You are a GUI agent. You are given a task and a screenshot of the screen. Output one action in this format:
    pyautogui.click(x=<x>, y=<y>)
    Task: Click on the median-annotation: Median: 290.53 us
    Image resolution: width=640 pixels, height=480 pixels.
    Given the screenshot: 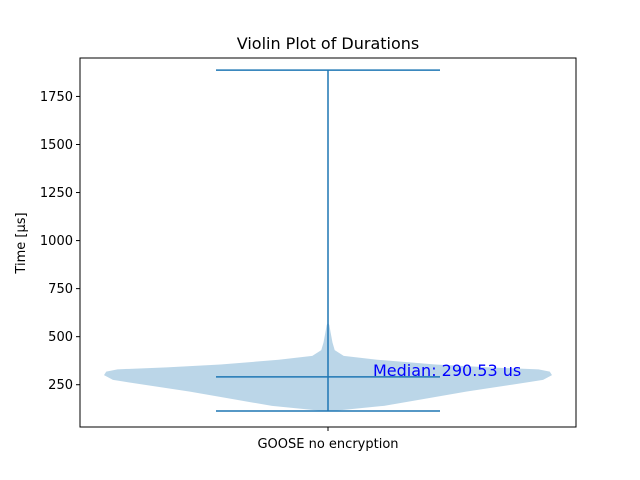 What is the action you would take?
    pyautogui.click(x=447, y=370)
    